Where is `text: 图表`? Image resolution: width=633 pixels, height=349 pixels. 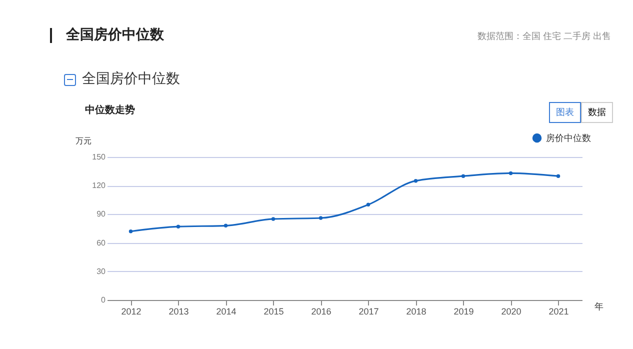 text: 图表 is located at coordinates (565, 112).